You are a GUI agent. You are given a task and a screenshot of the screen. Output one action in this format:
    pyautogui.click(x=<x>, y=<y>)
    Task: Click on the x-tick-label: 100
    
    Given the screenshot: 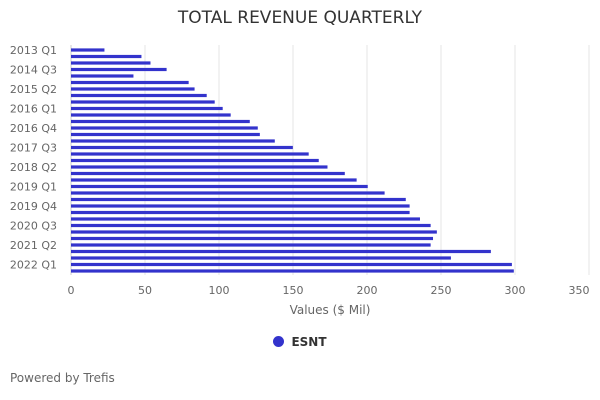 What is the action you would take?
    pyautogui.click(x=219, y=290)
    